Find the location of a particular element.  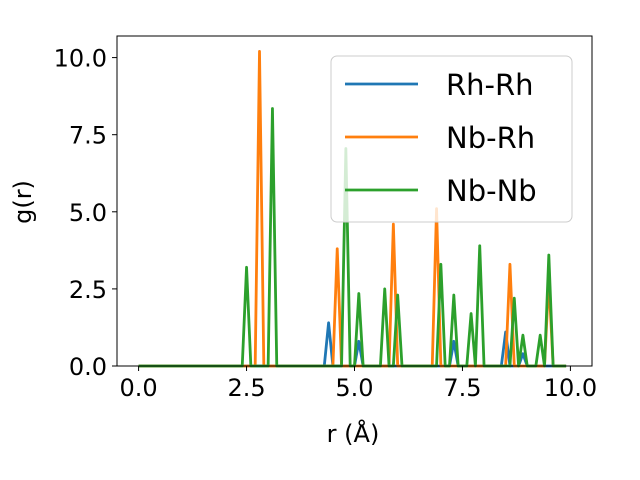

legend-box is located at coordinates (451, 139).